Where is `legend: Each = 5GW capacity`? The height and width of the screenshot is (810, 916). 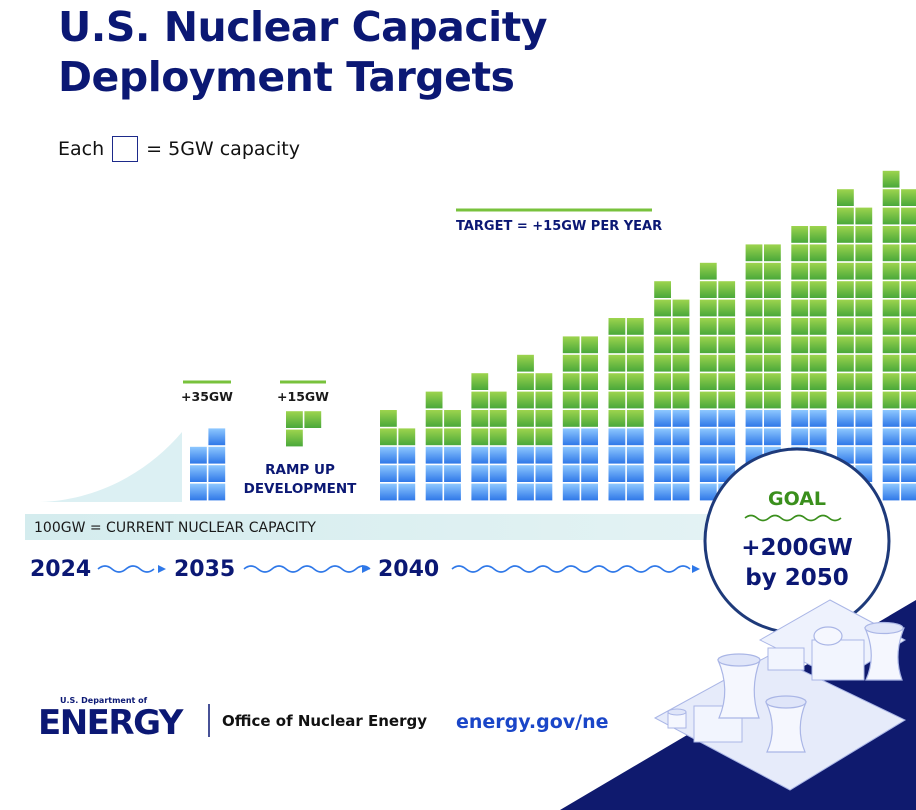
legend: Each = 5GW capacity is located at coordinates (179, 149).